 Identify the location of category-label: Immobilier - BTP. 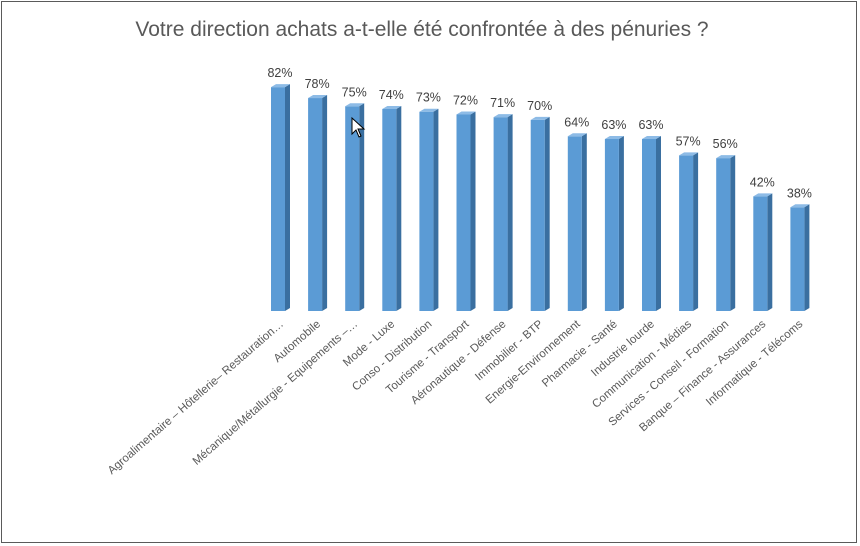
(509, 350).